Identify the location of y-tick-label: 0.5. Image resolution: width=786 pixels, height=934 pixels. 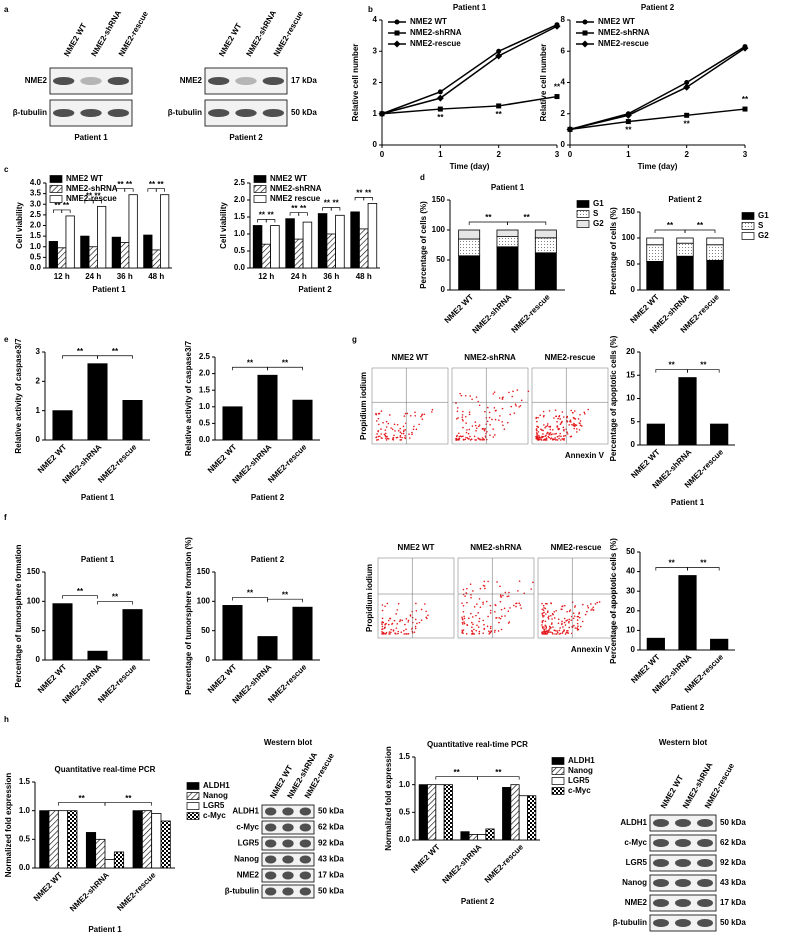
(25, 838).